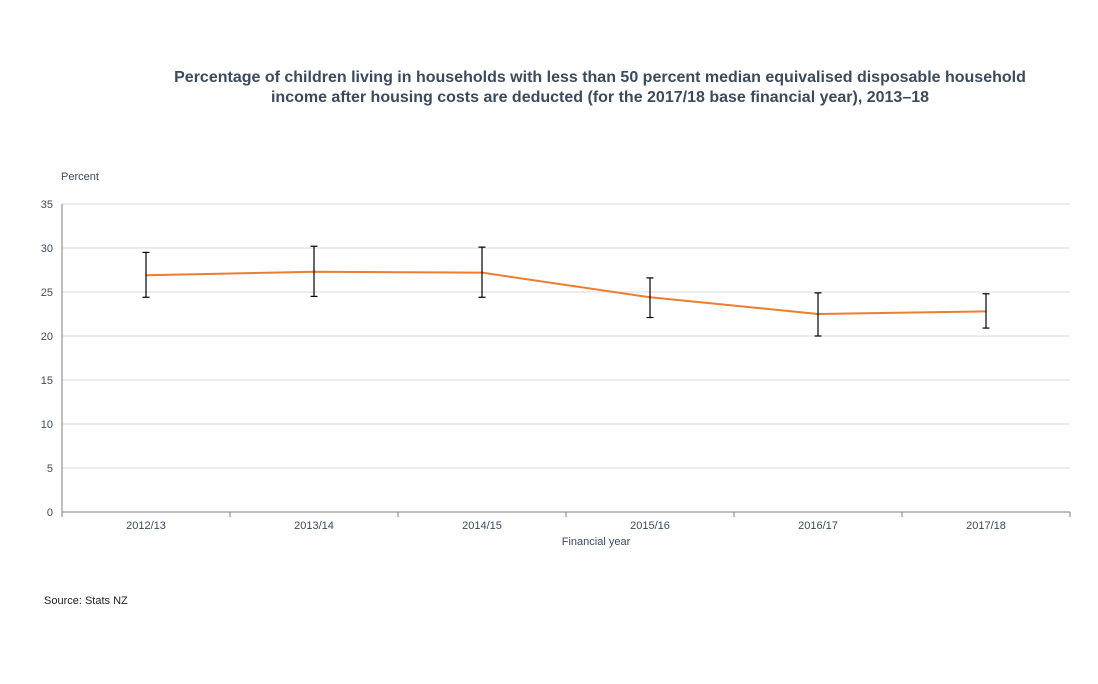  What do you see at coordinates (986, 526) in the screenshot?
I see `x-tick-label: 2017/18` at bounding box center [986, 526].